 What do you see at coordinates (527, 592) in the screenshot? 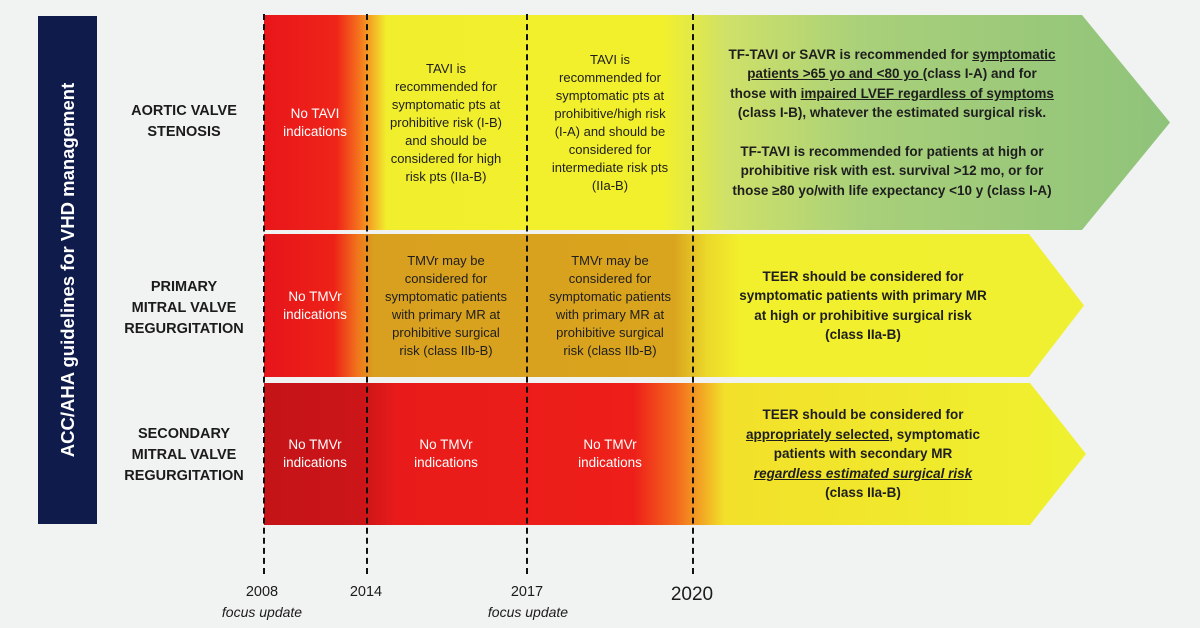
I see `year-2017: 2017` at bounding box center [527, 592].